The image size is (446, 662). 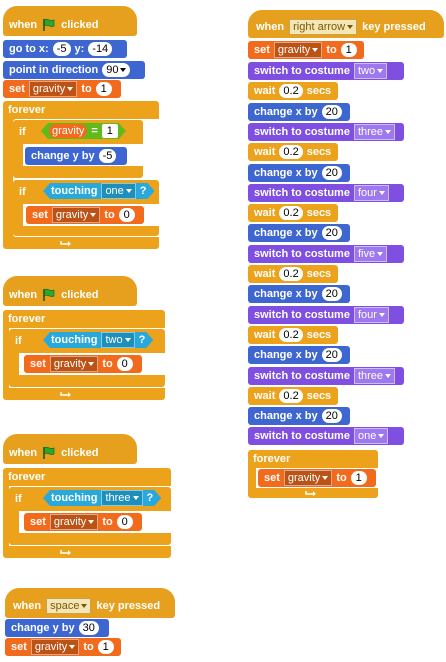 I want to click on to-label: to, so click(x=331, y=50).